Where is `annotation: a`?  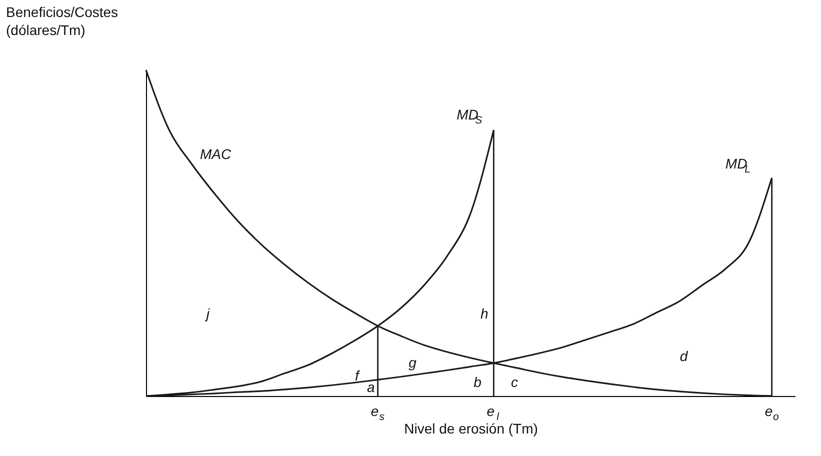 annotation: a is located at coordinates (370, 386).